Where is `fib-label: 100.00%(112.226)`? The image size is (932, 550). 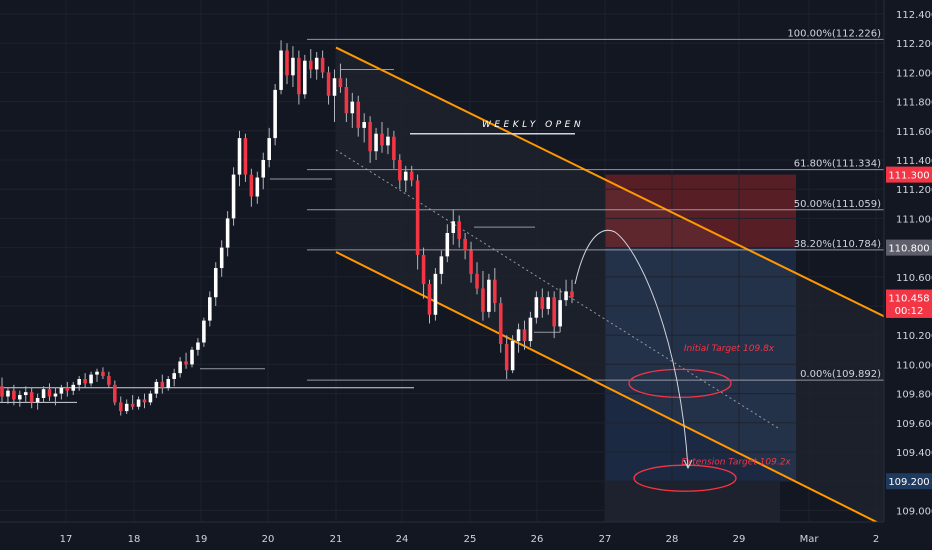 fib-label: 100.00%(112.226) is located at coordinates (834, 33).